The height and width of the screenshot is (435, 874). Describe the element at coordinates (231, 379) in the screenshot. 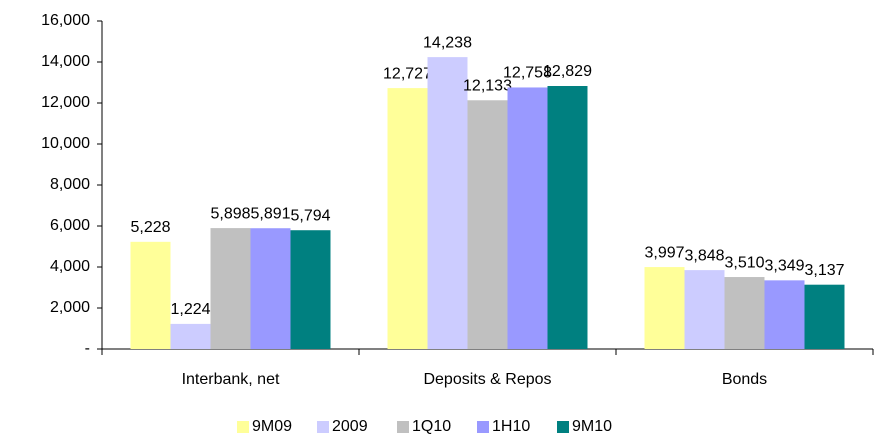

I see `x-tick-label: Interbank, net` at that location.